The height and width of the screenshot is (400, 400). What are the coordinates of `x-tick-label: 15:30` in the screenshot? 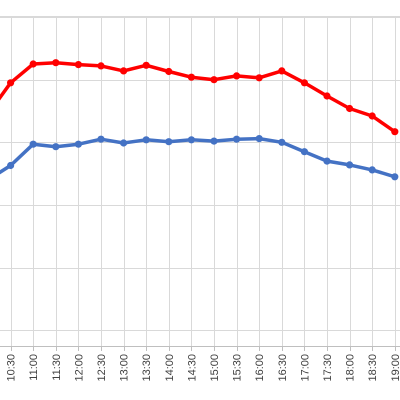 It's located at (238, 368).